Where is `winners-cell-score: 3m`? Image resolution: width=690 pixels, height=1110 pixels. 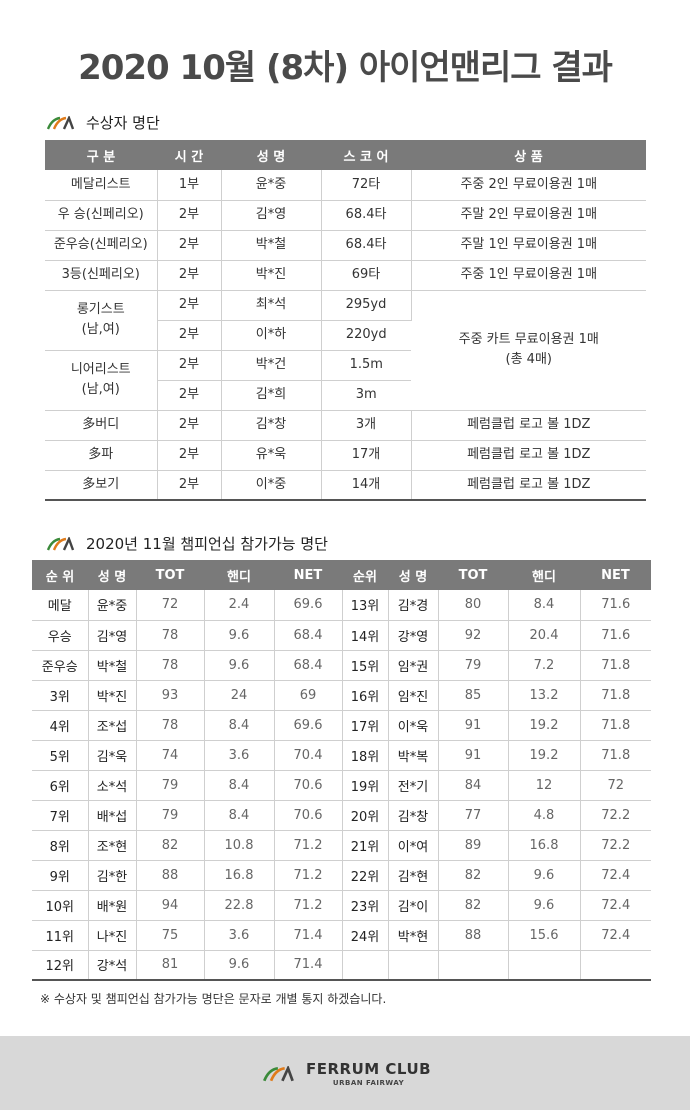 winners-cell-score: 3m is located at coordinates (366, 395).